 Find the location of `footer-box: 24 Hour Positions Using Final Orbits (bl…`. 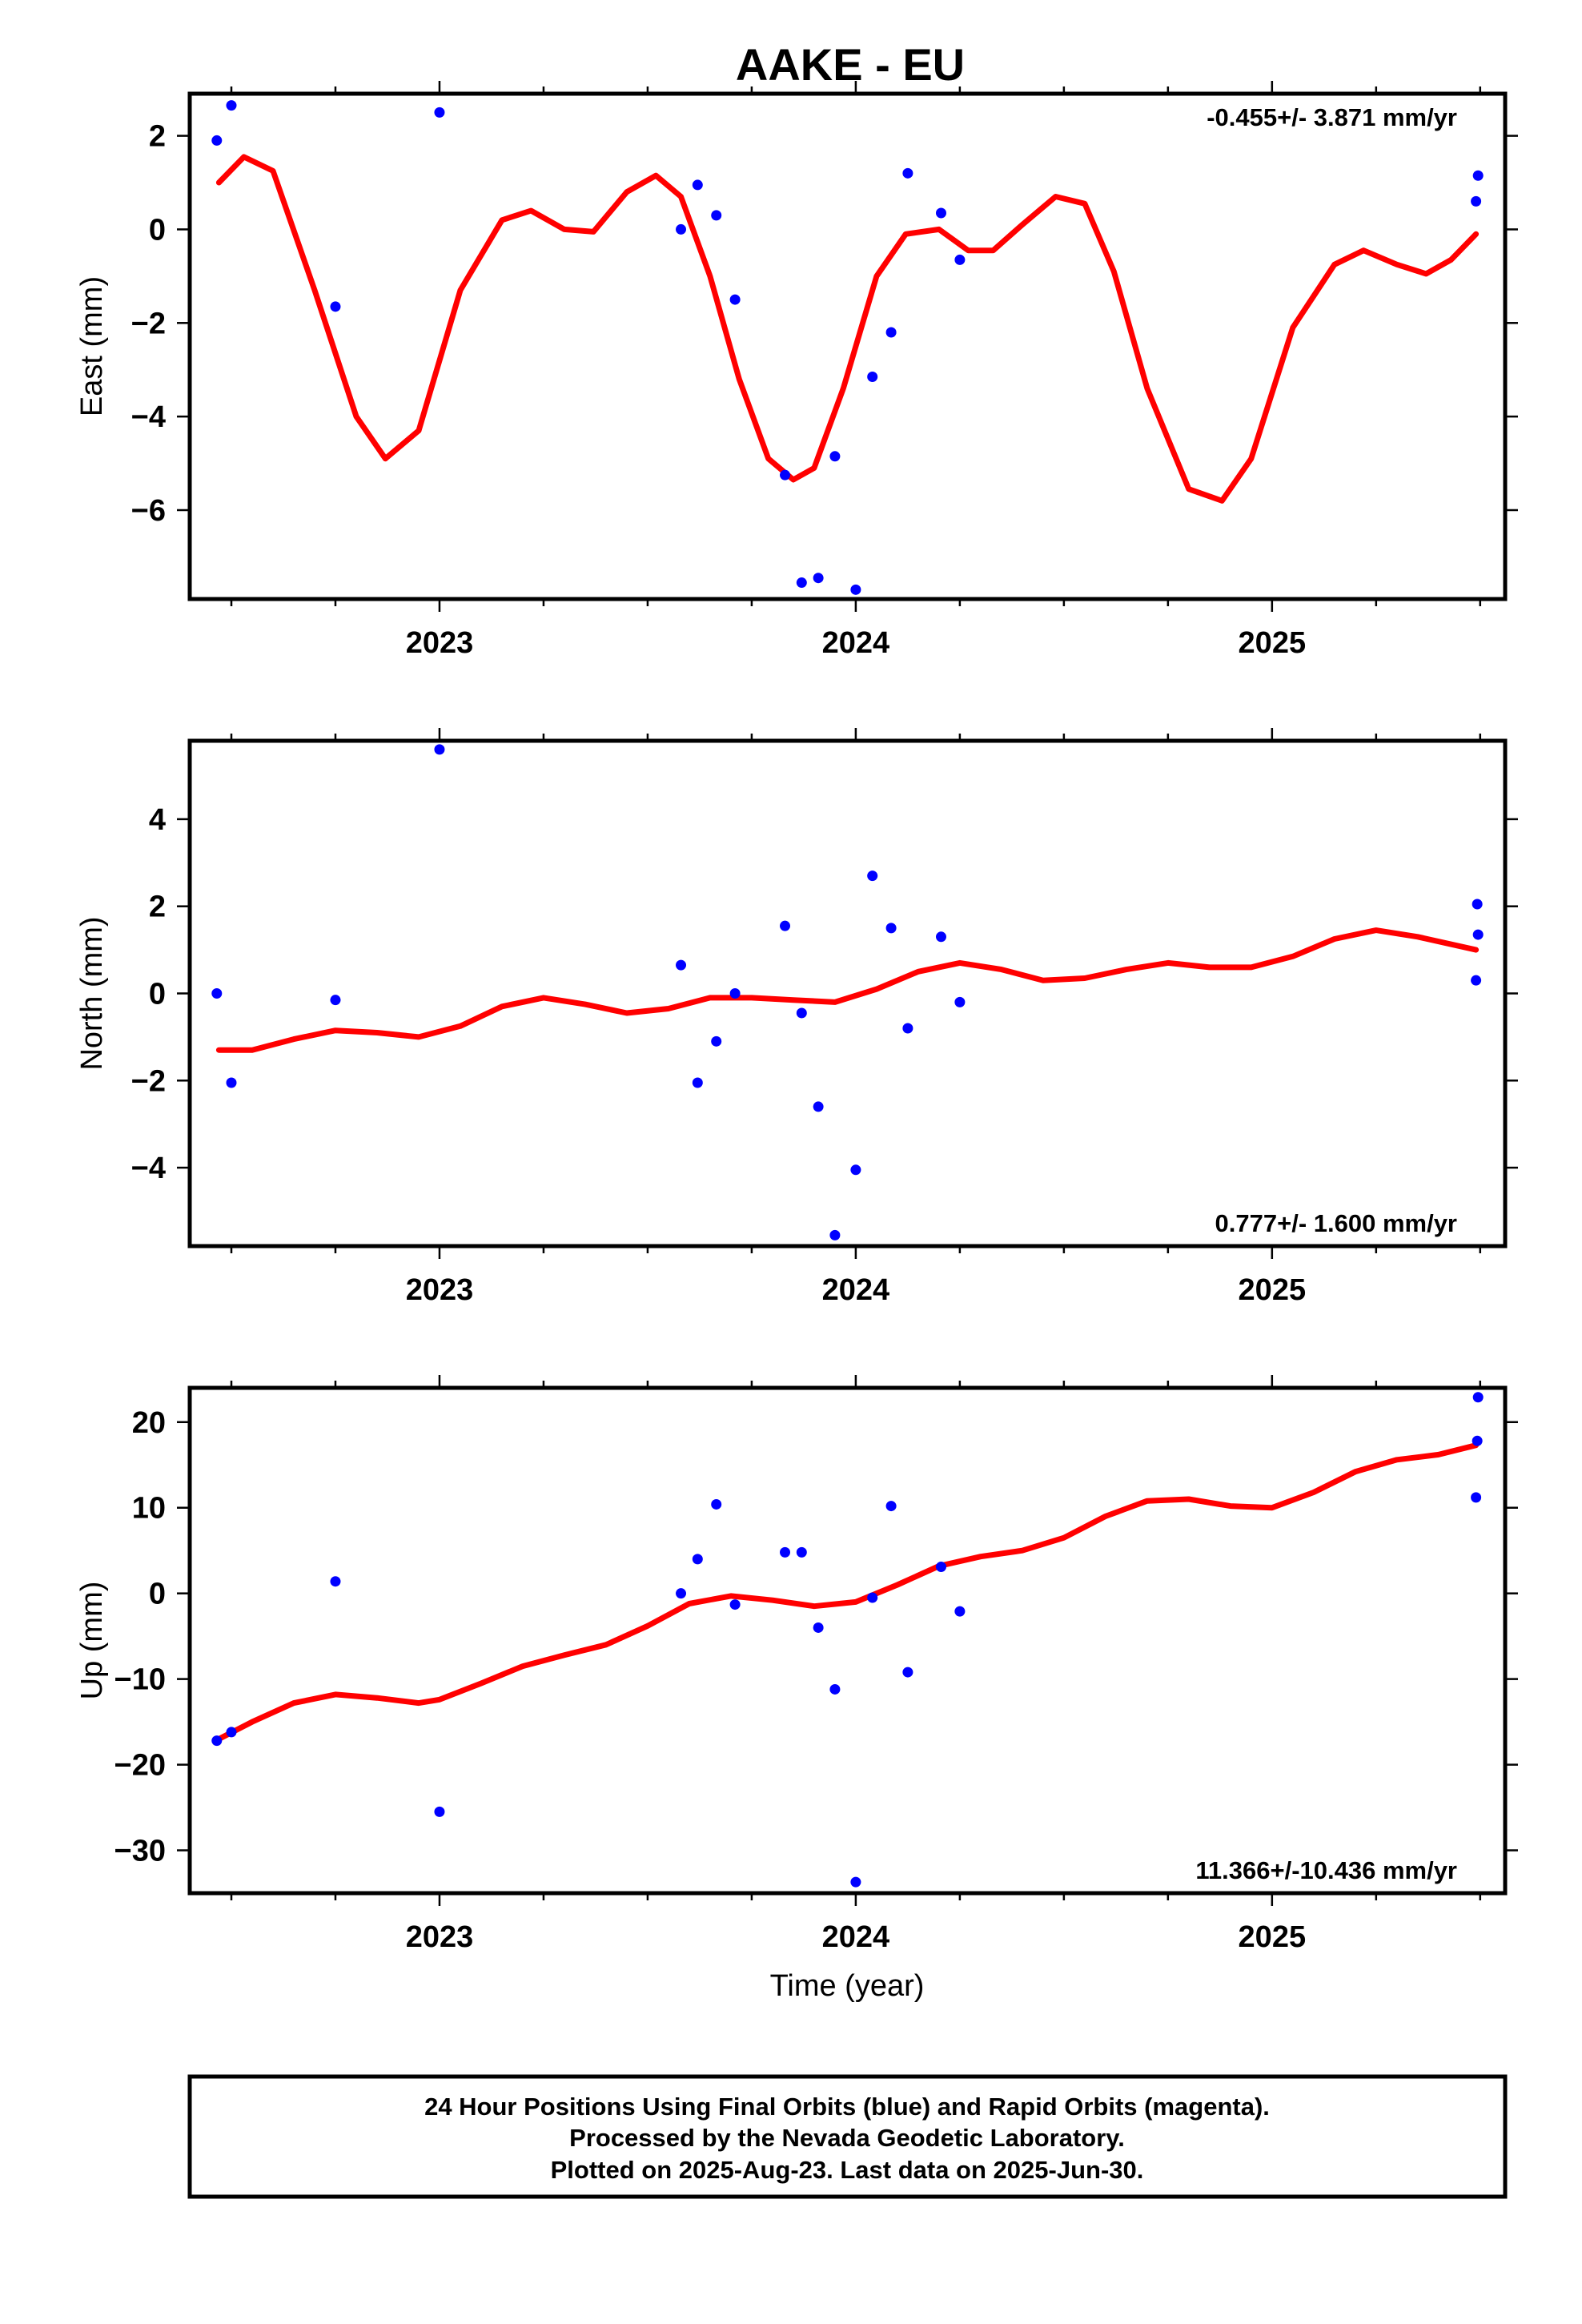

footer-box: 24 Hour Positions Using Final Orbits (bl… is located at coordinates (847, 2136).